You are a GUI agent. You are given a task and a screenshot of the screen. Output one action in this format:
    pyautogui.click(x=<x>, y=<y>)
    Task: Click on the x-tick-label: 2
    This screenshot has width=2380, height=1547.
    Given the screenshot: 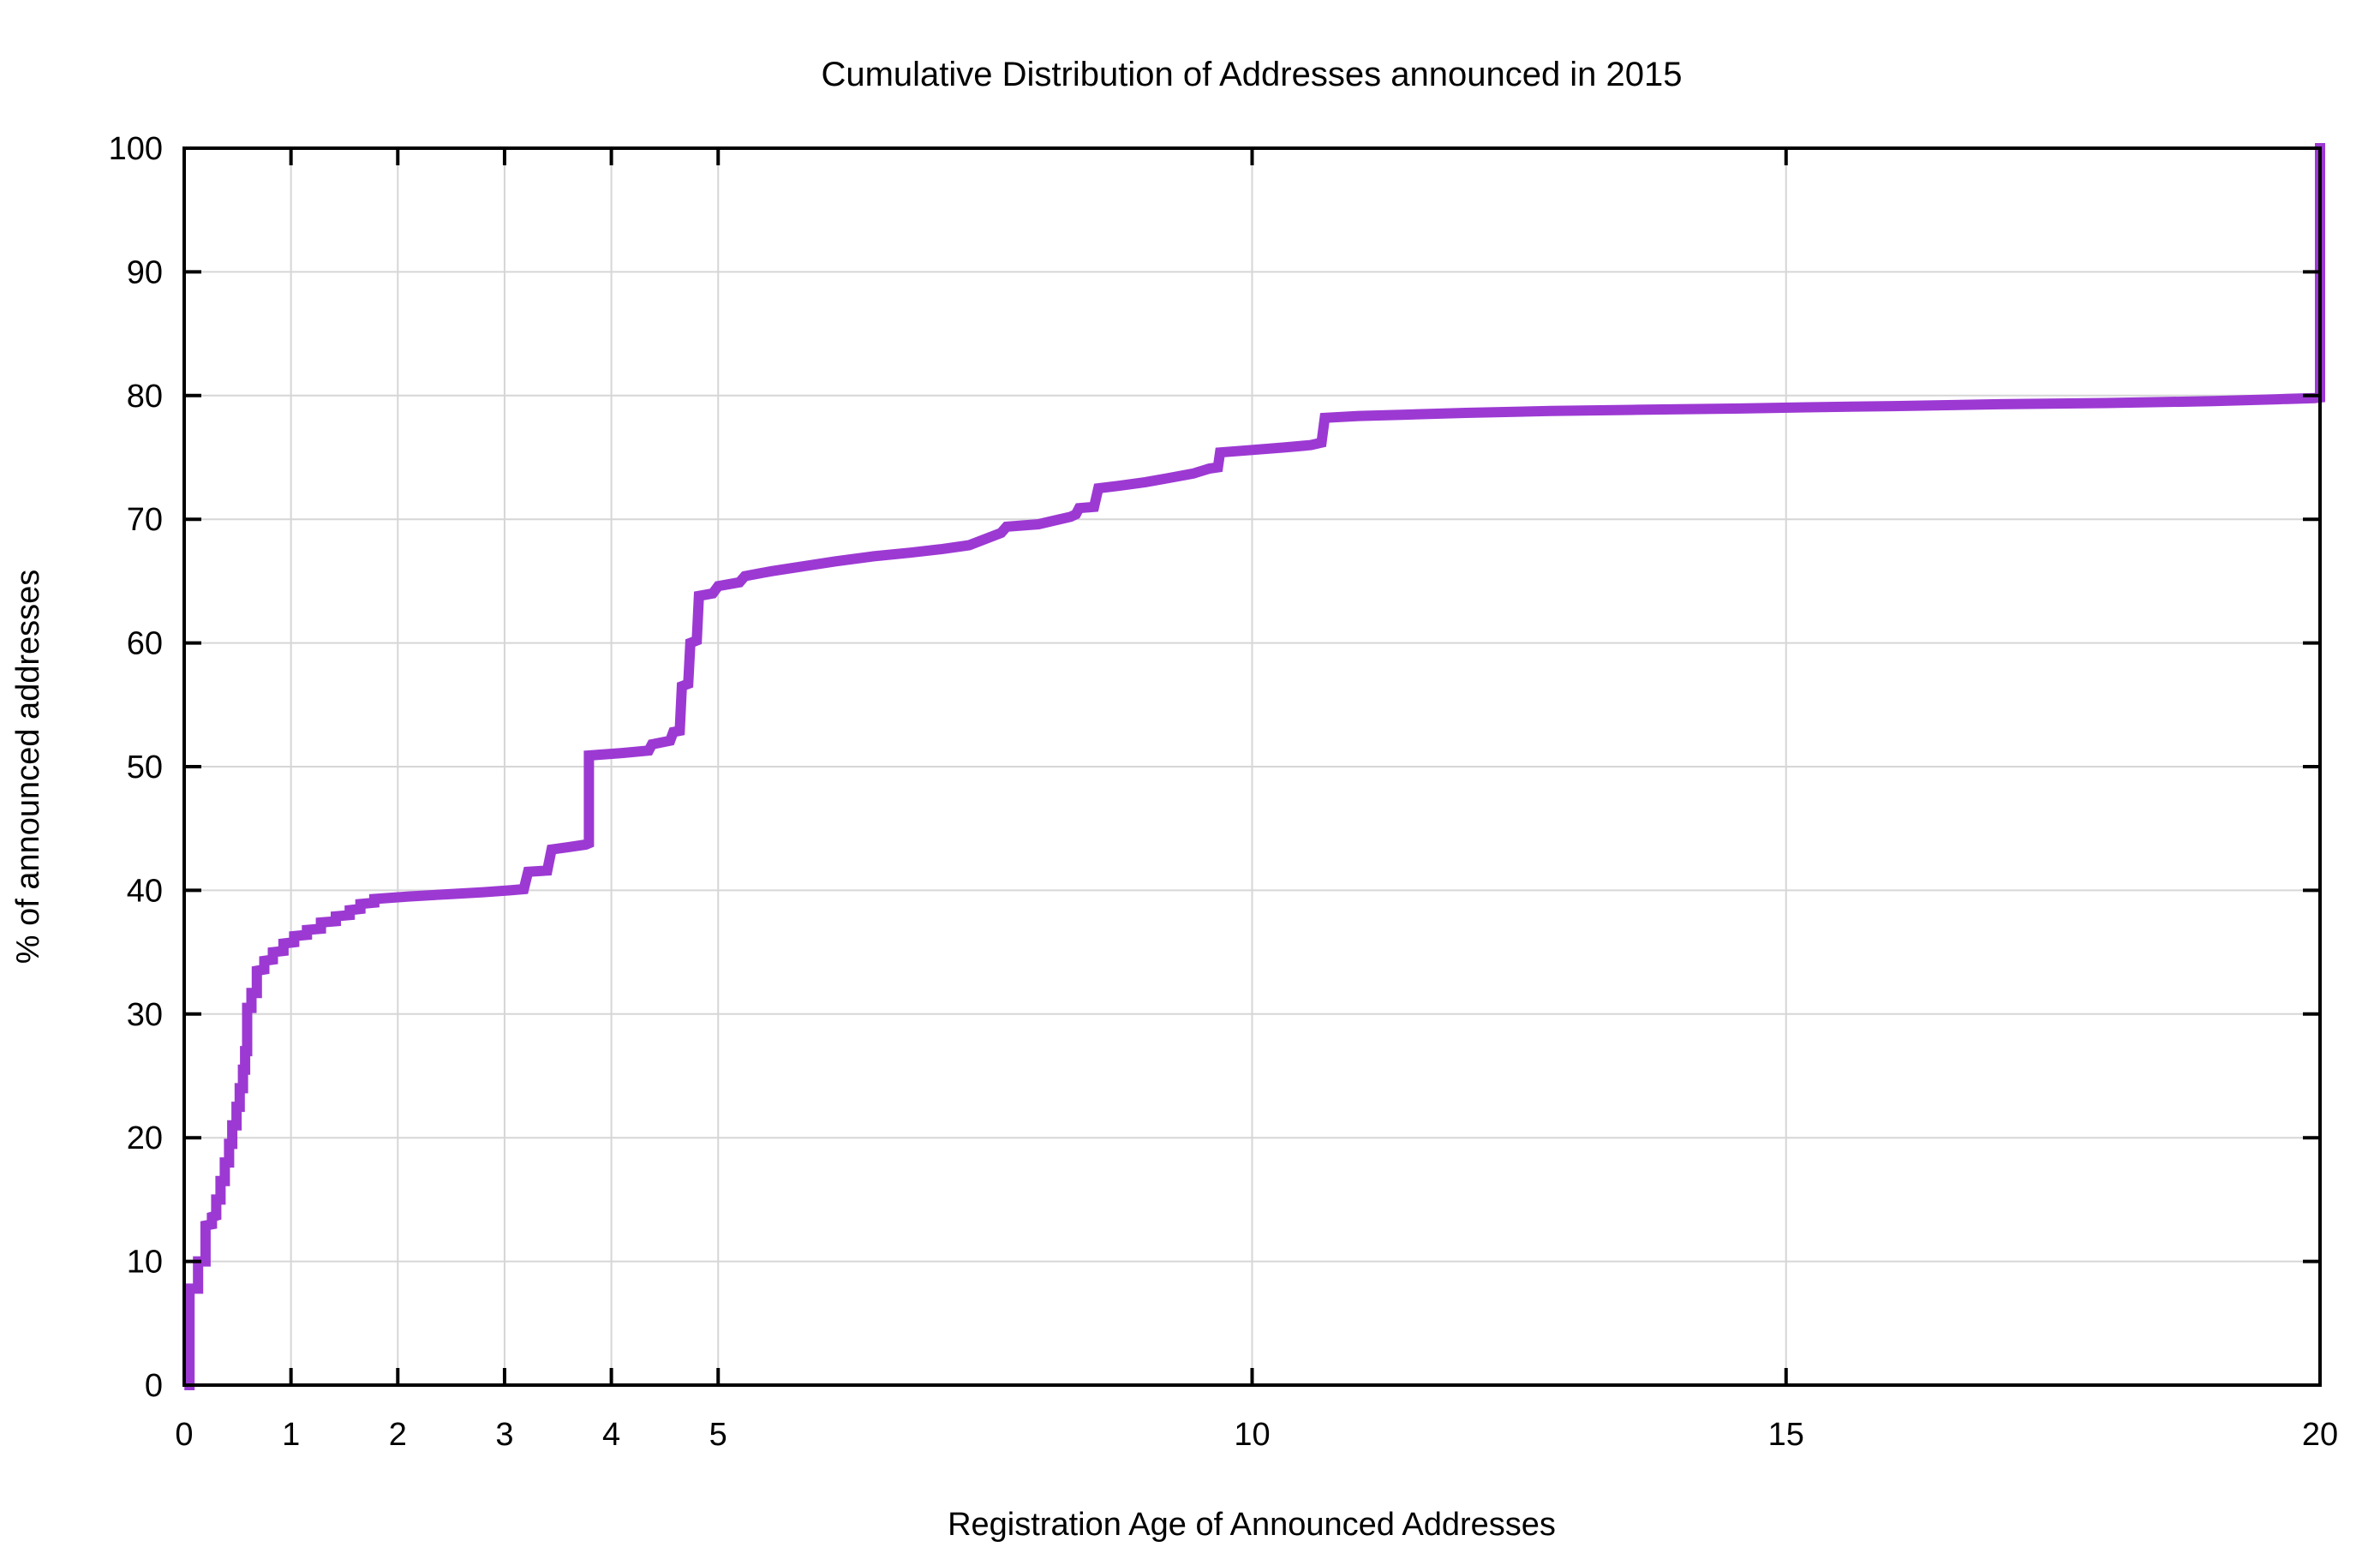 What is the action you would take?
    pyautogui.click(x=398, y=1435)
    